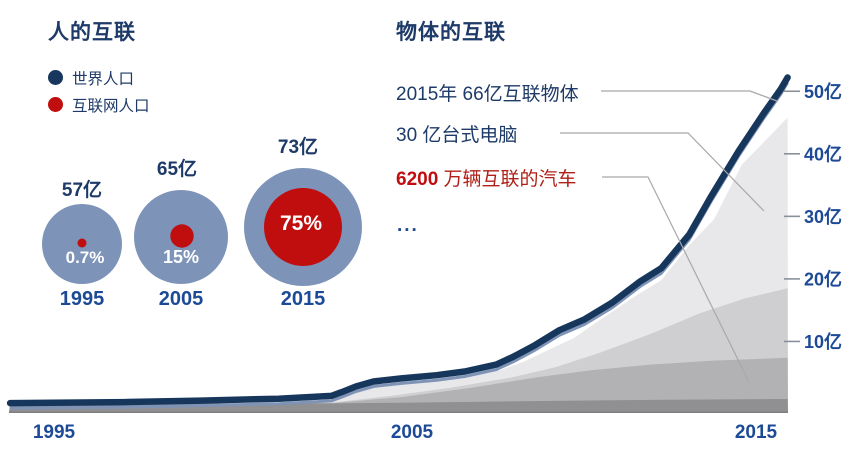  What do you see at coordinates (55, 77) in the screenshot?
I see `world-population-dot-icon` at bounding box center [55, 77].